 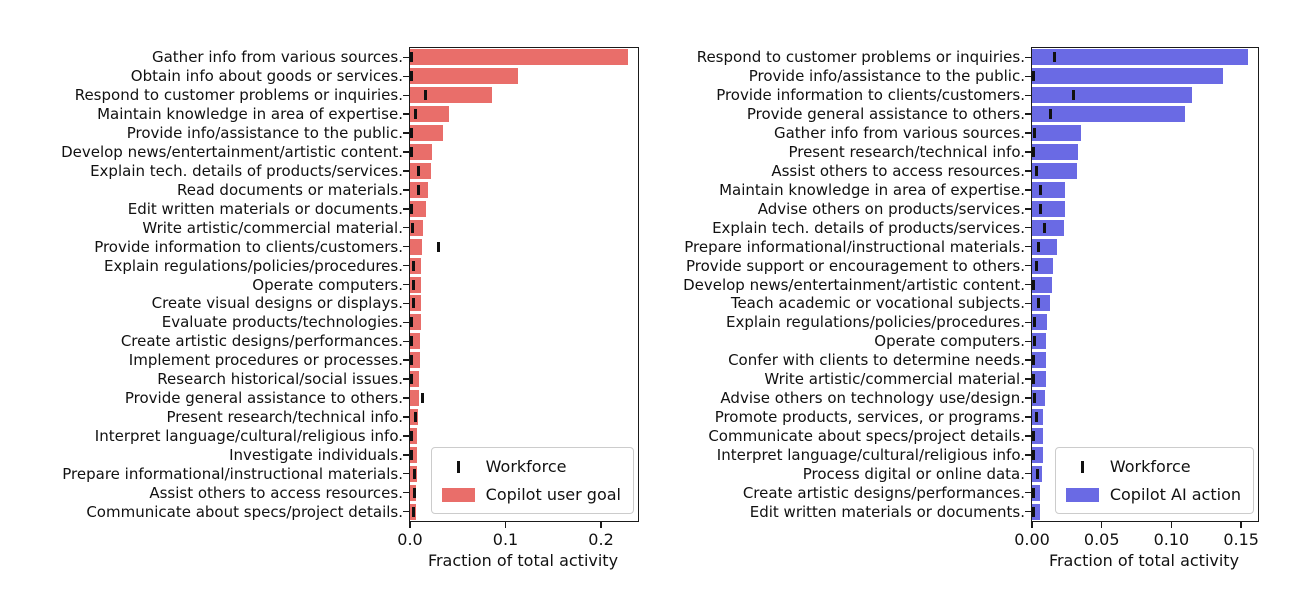 What do you see at coordinates (459, 466) in the screenshot?
I see `workforce-tick-icon` at bounding box center [459, 466].